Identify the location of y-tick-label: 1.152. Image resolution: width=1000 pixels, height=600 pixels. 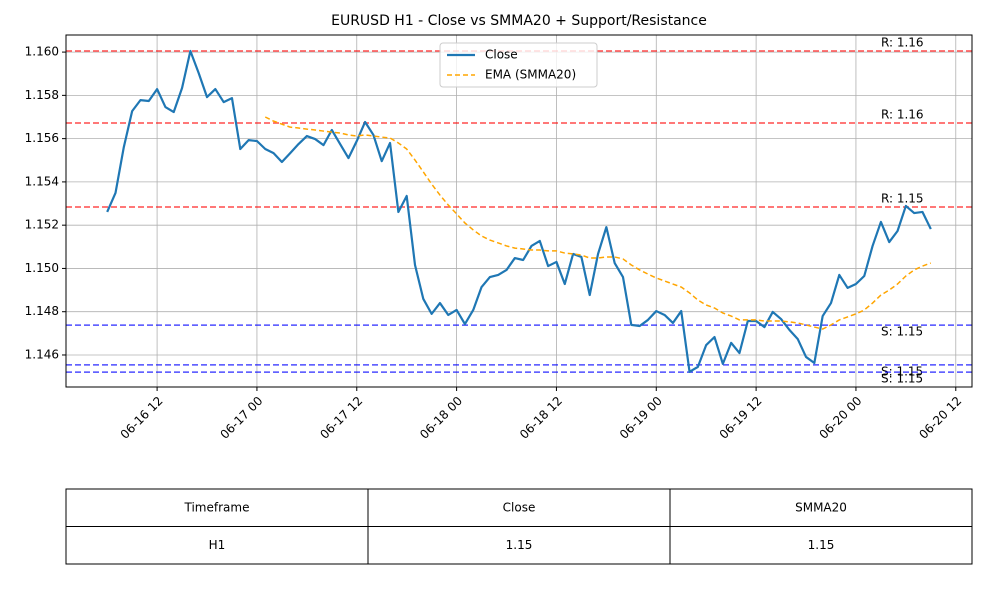
(42, 225).